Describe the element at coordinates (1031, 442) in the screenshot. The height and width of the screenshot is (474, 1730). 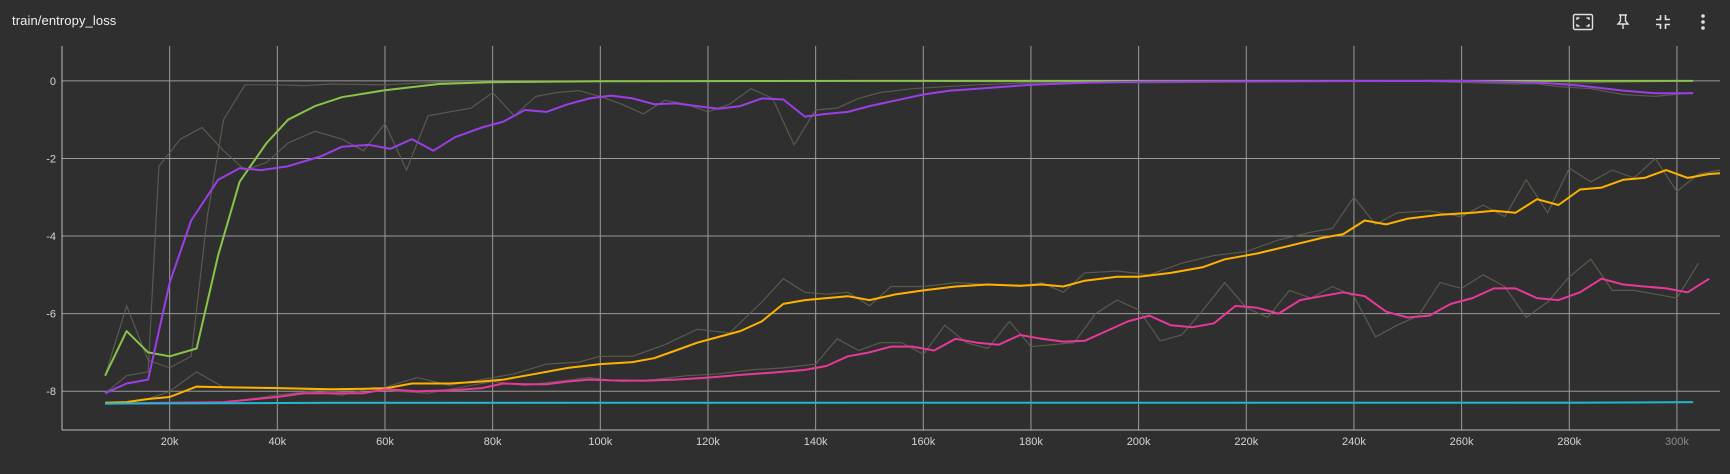
I see `x-tick-label: 180k` at that location.